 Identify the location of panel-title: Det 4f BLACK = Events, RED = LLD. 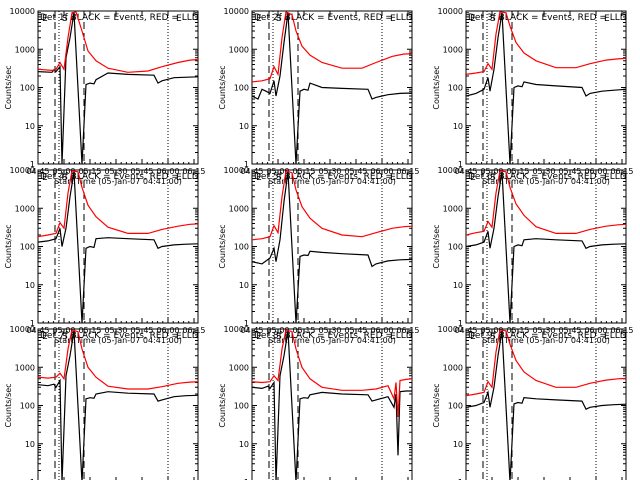
(119, 177).